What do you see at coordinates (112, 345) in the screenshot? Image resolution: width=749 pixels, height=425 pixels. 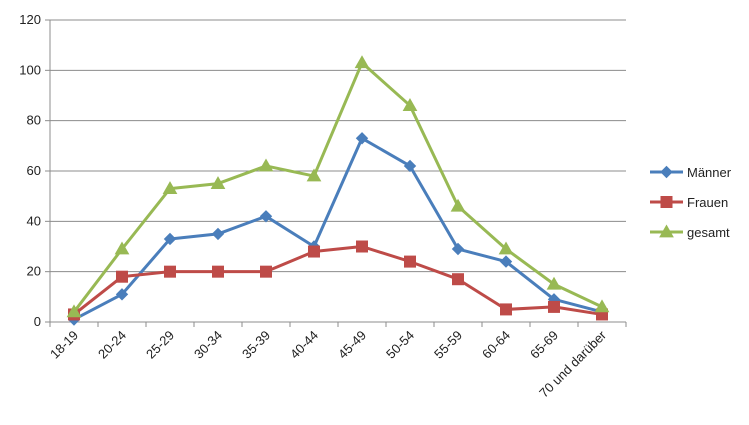 I see `x-tick-label: 20-24` at bounding box center [112, 345].